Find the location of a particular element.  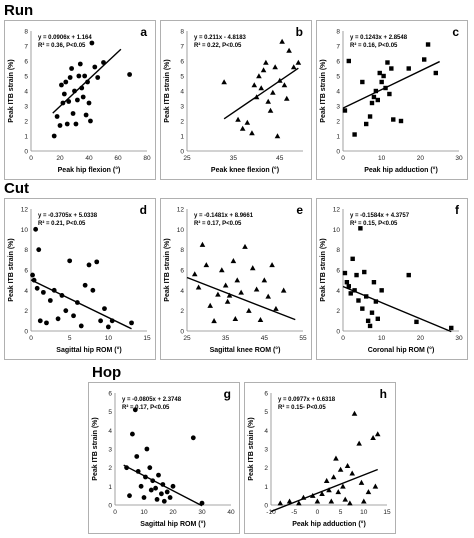

regression-stats: R² = 0.22, P<0.05 is located at coordinates (218, 45).